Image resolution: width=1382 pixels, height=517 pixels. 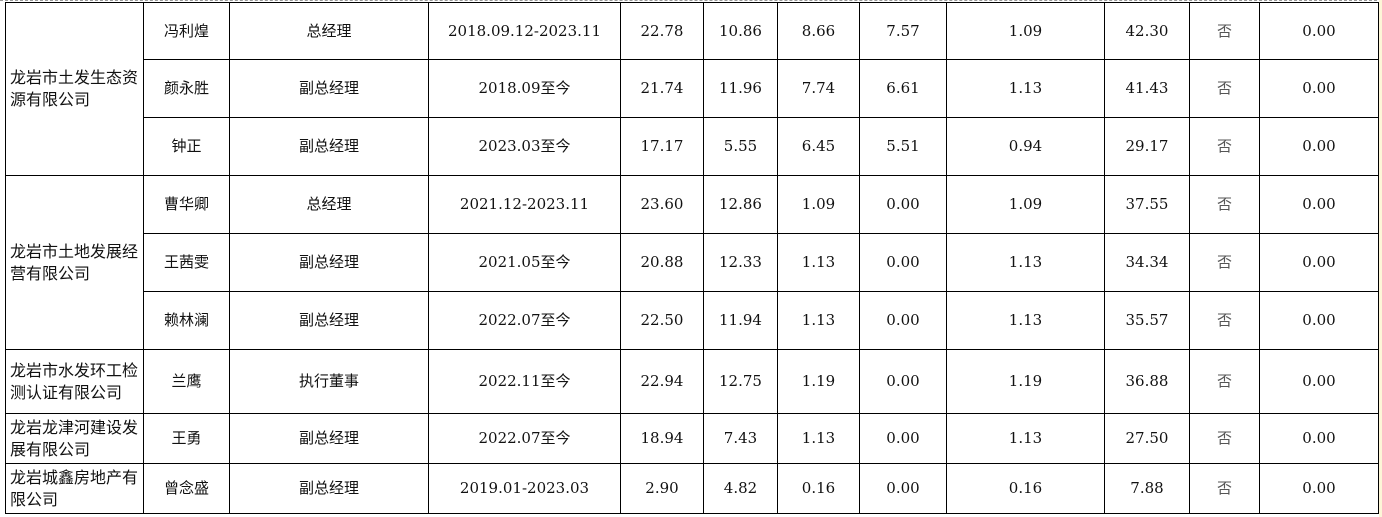 What do you see at coordinates (524, 204) in the screenshot?
I see `tenure: 2021.12-2023.11` at bounding box center [524, 204].